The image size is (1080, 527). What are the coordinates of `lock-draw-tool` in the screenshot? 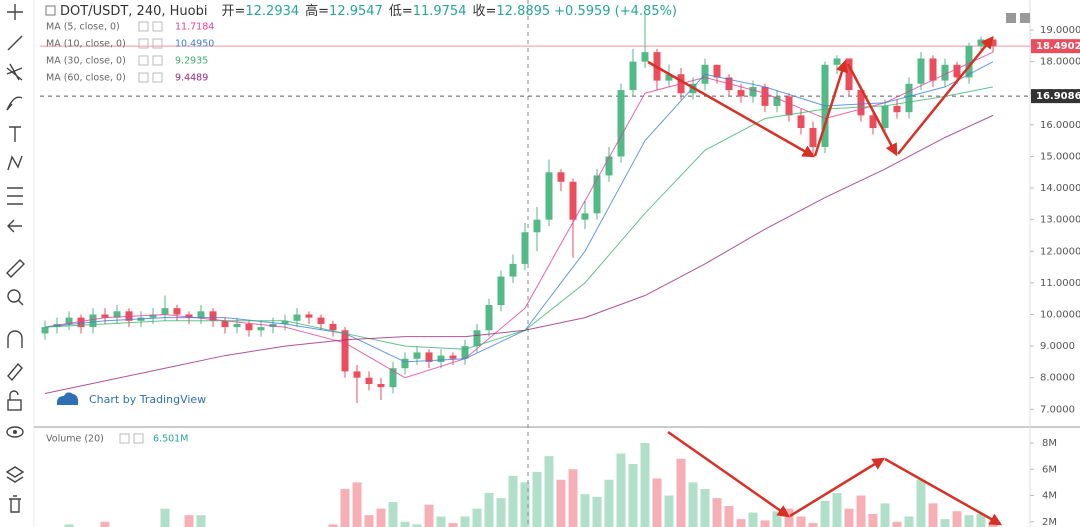 It's located at (15, 372).